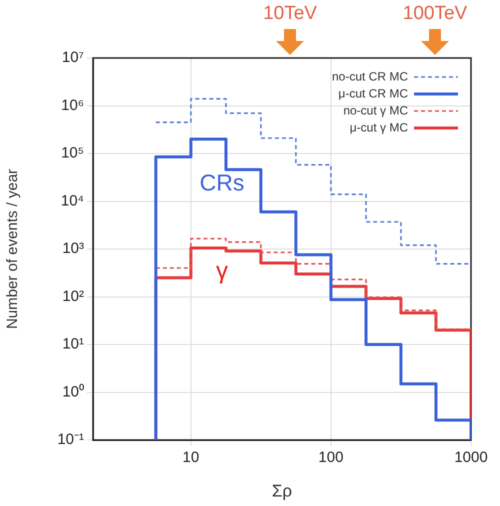 Image resolution: width=500 pixels, height=506 pixels. What do you see at coordinates (72, 105) in the screenshot?
I see `y-tick-label: 10⁶` at bounding box center [72, 105].